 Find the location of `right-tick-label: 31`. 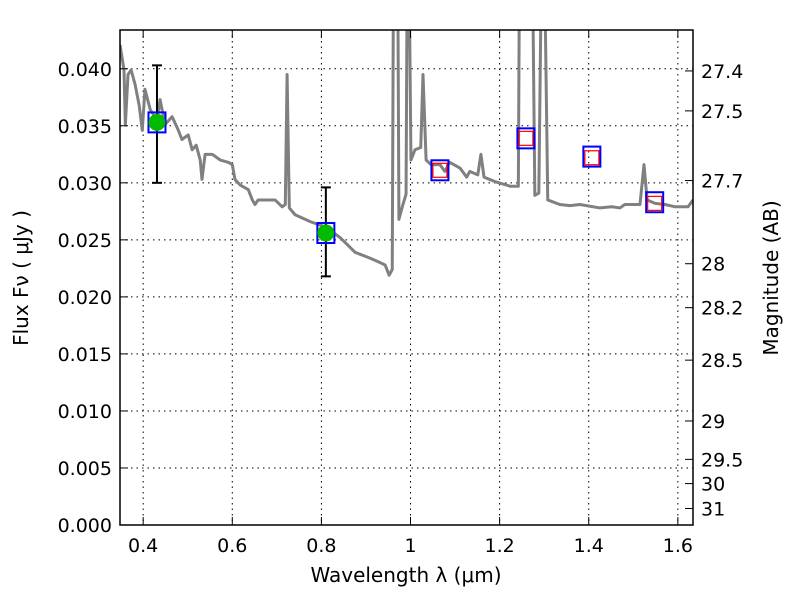

right-tick-label: 31 is located at coordinates (713, 510).